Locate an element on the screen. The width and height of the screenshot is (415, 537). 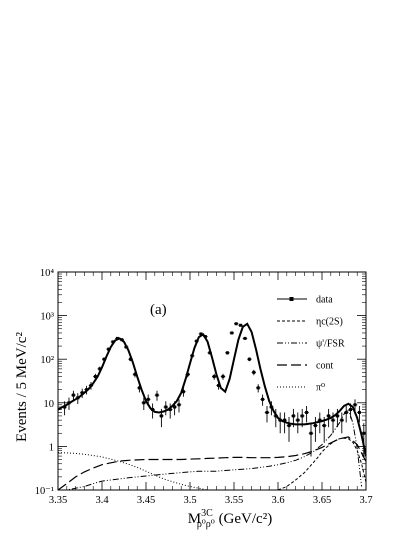
y-tick-label: 10⁻¹ is located at coordinates (44, 491).